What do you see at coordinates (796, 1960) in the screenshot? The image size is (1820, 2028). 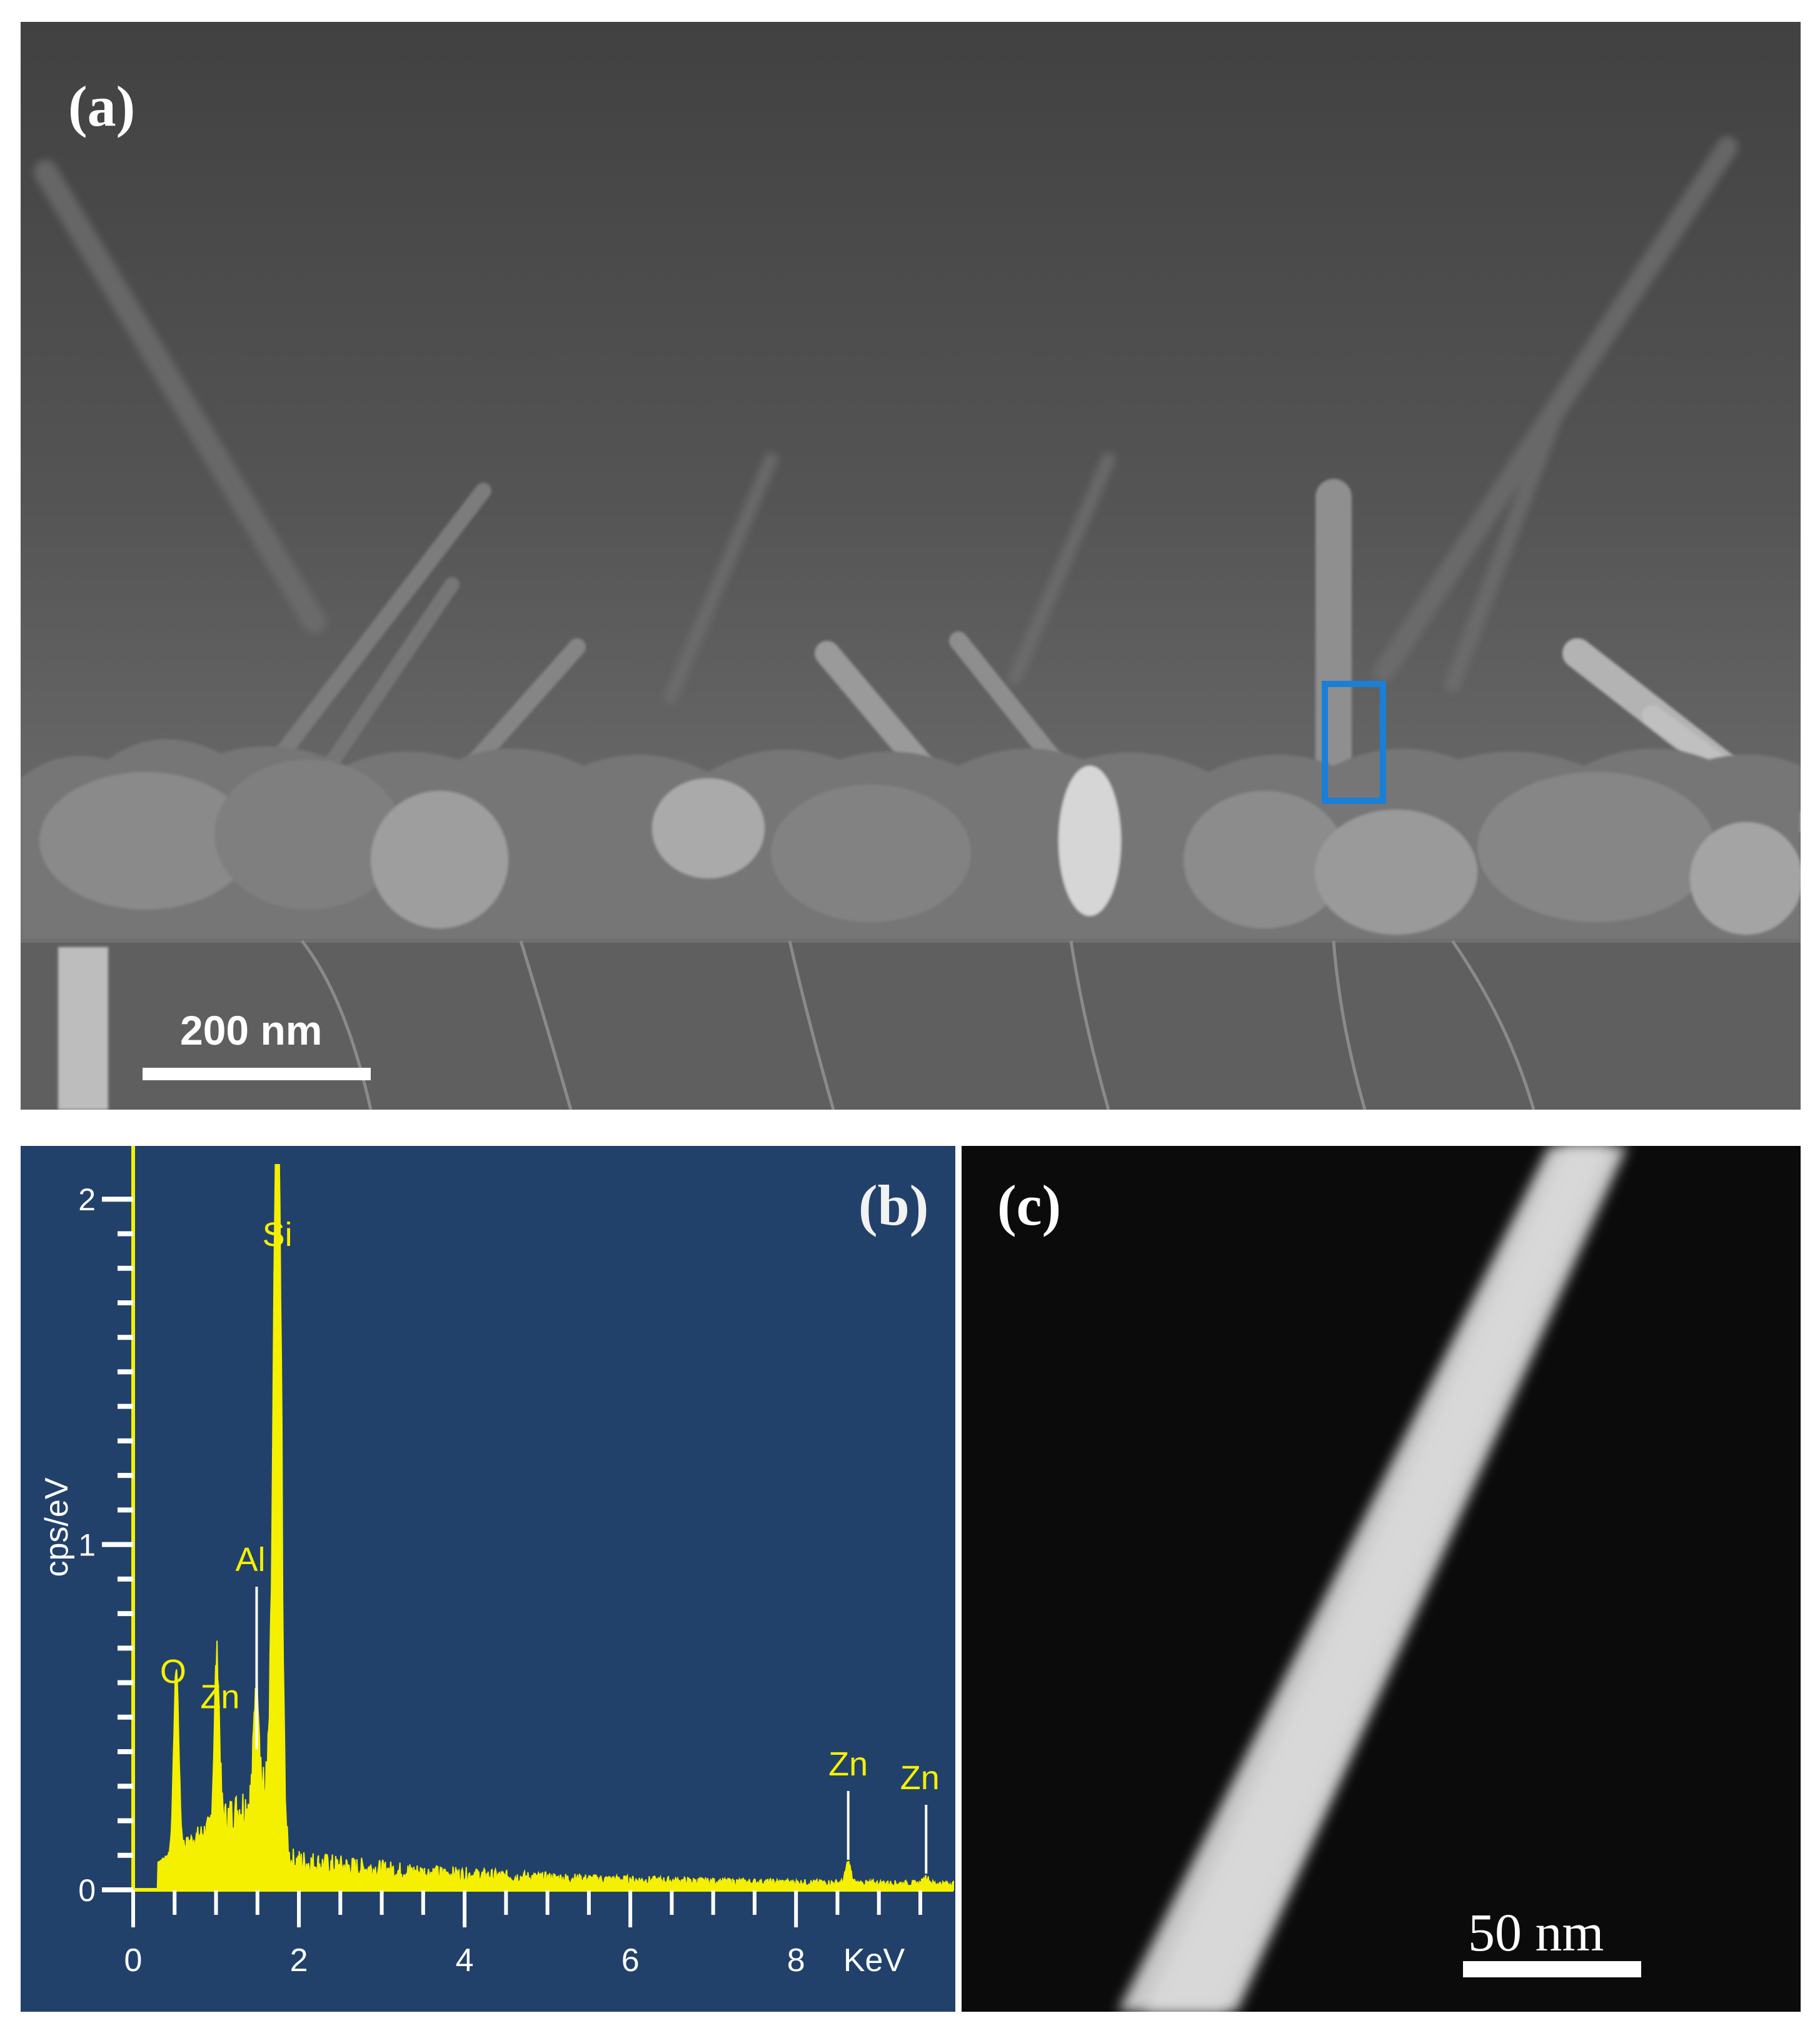 I see `x-tick-label: 8` at bounding box center [796, 1960].